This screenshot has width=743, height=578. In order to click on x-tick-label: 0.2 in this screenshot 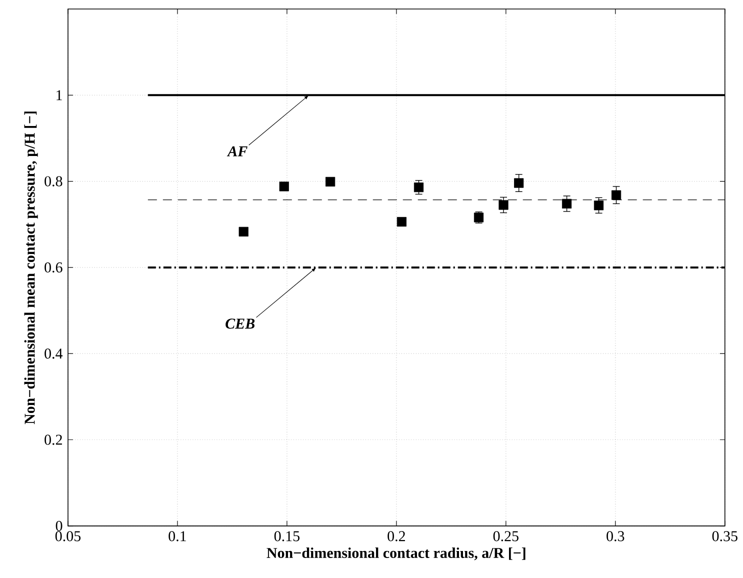, I will do `click(396, 536)`.